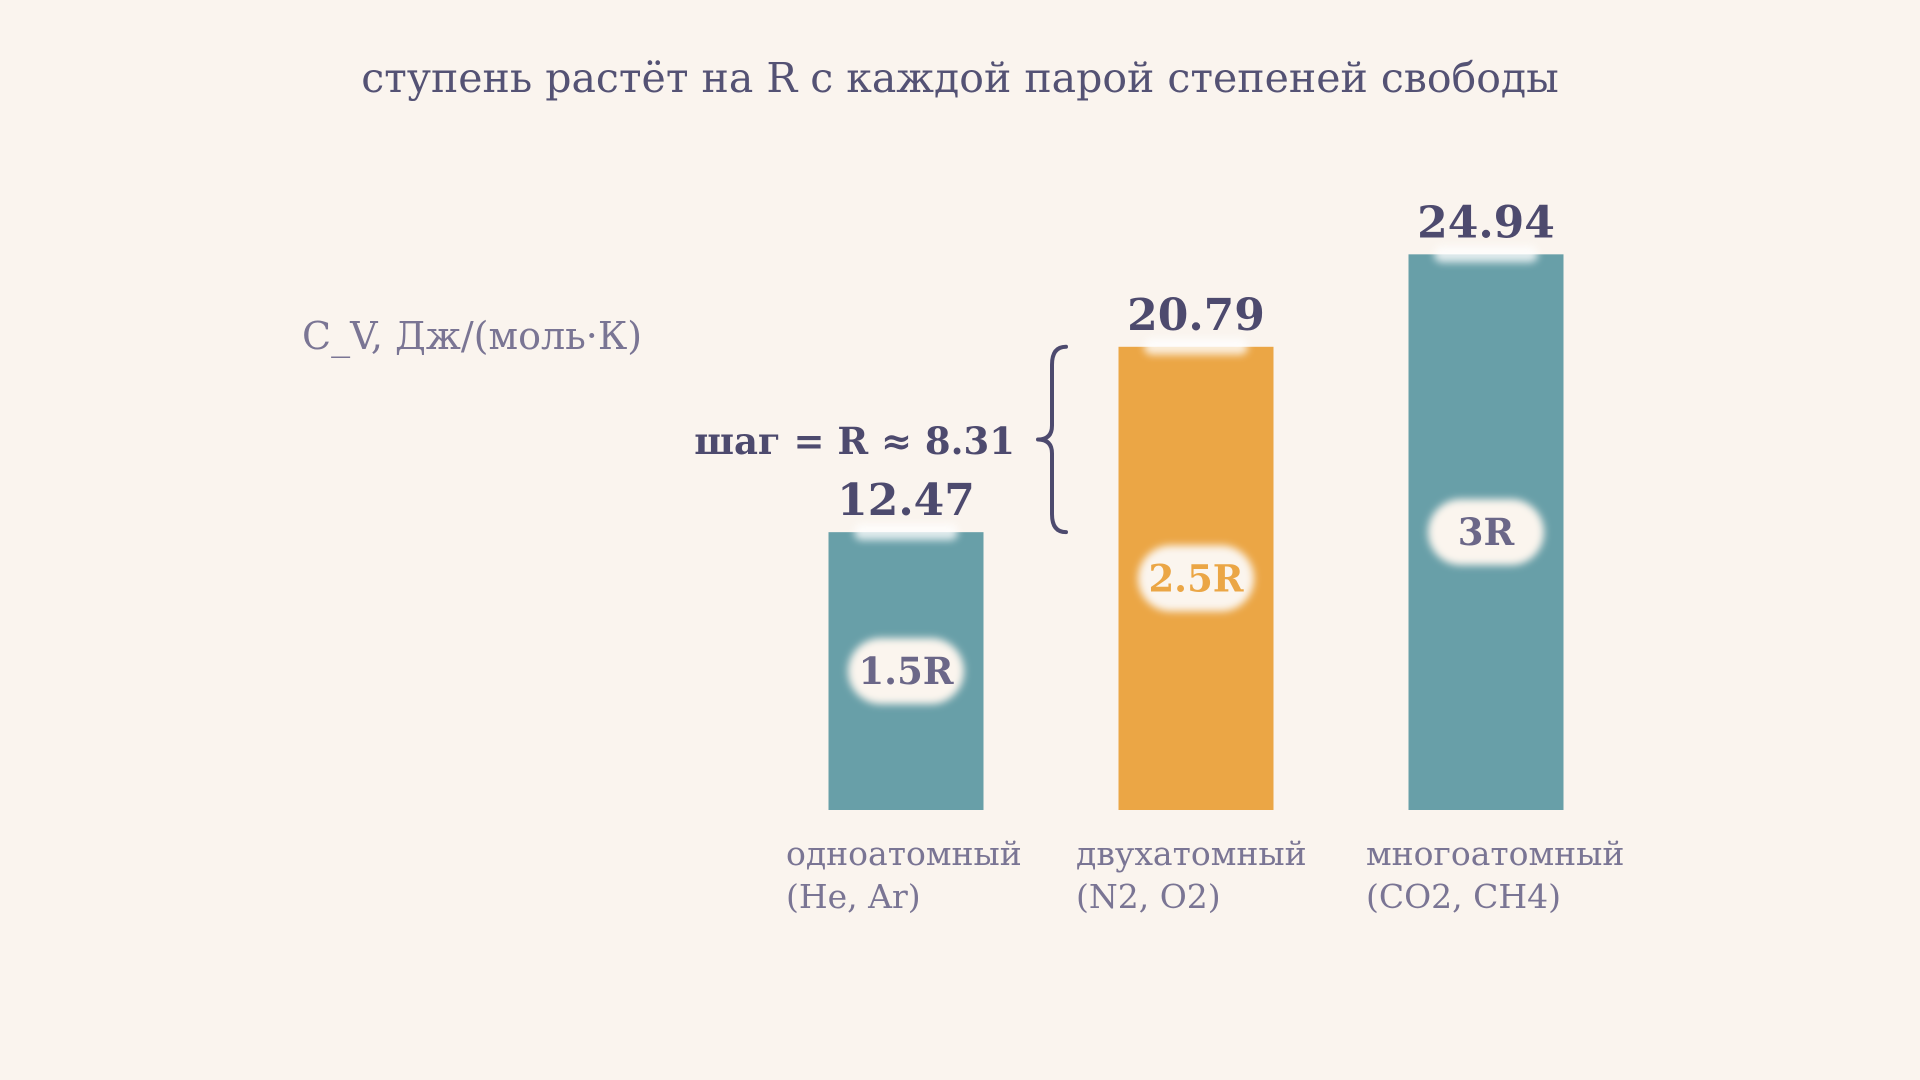 This screenshot has height=1080, width=1920. Describe the element at coordinates (1191, 853) in the screenshot. I see `category-label: двухатомный` at that location.